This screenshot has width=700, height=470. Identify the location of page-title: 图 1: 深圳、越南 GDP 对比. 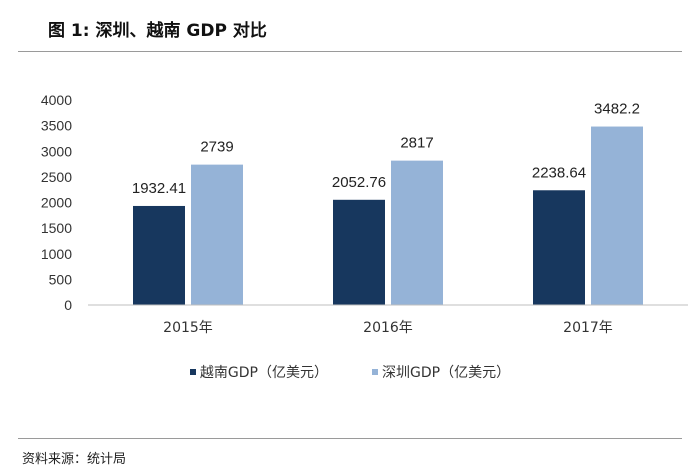
(157, 31).